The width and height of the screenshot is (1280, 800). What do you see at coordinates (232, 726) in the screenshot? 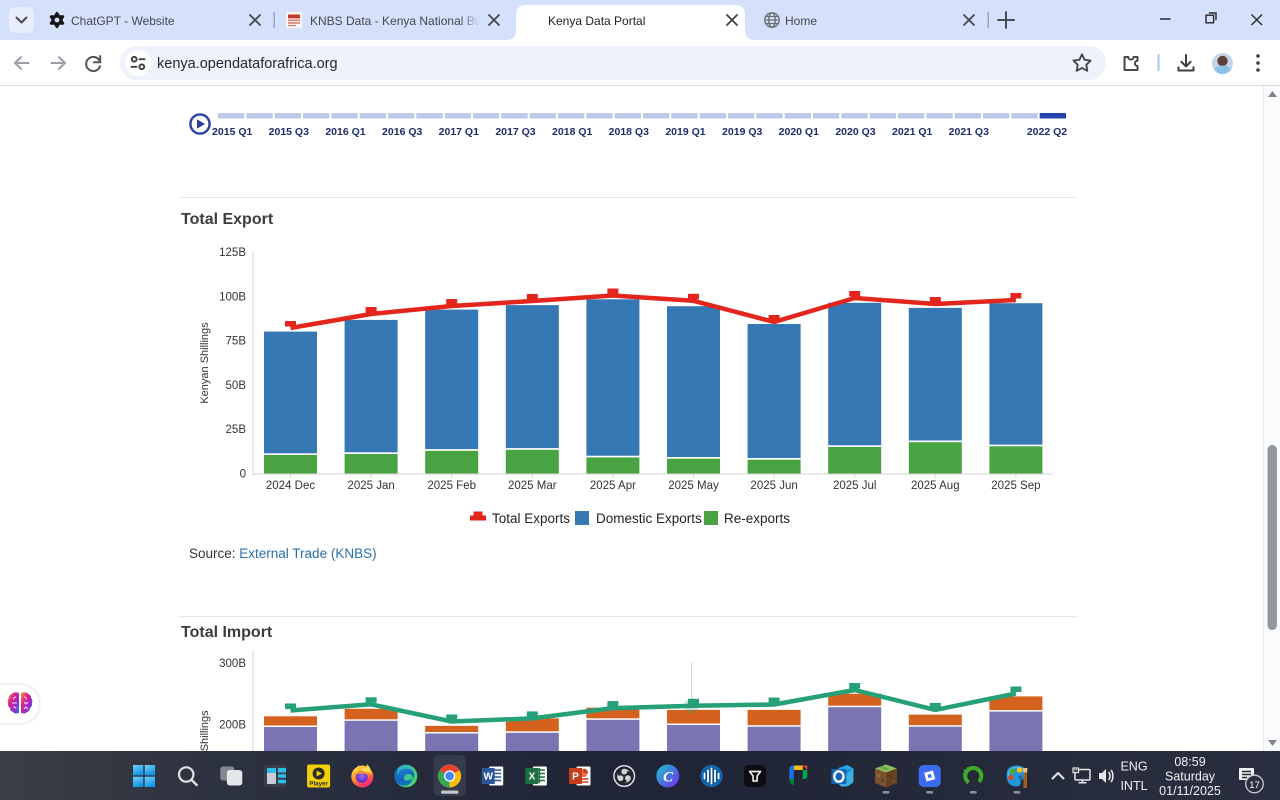
I see `svg-text: 200B` at bounding box center [232, 726].